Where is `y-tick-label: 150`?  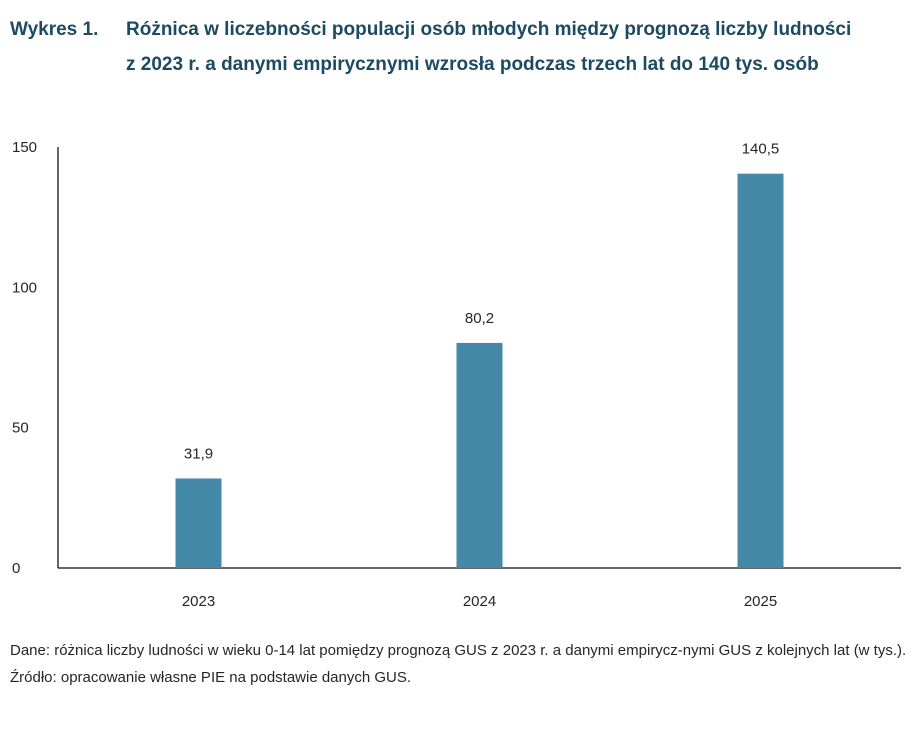
y-tick-label: 150 is located at coordinates (24, 147).